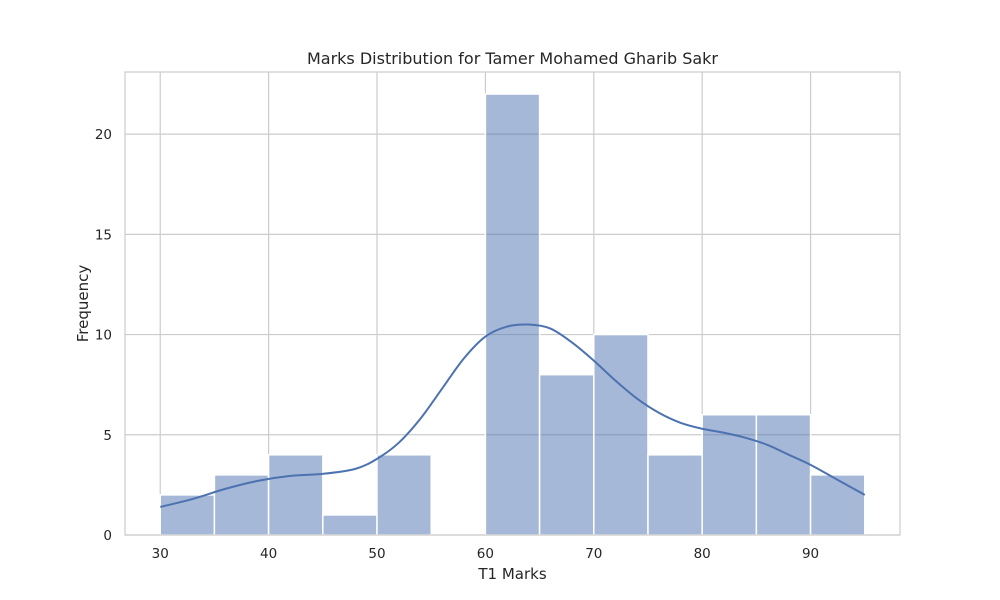 The image size is (1000, 600). What do you see at coordinates (268, 554) in the screenshot?
I see `x-tick-label: 40` at bounding box center [268, 554].